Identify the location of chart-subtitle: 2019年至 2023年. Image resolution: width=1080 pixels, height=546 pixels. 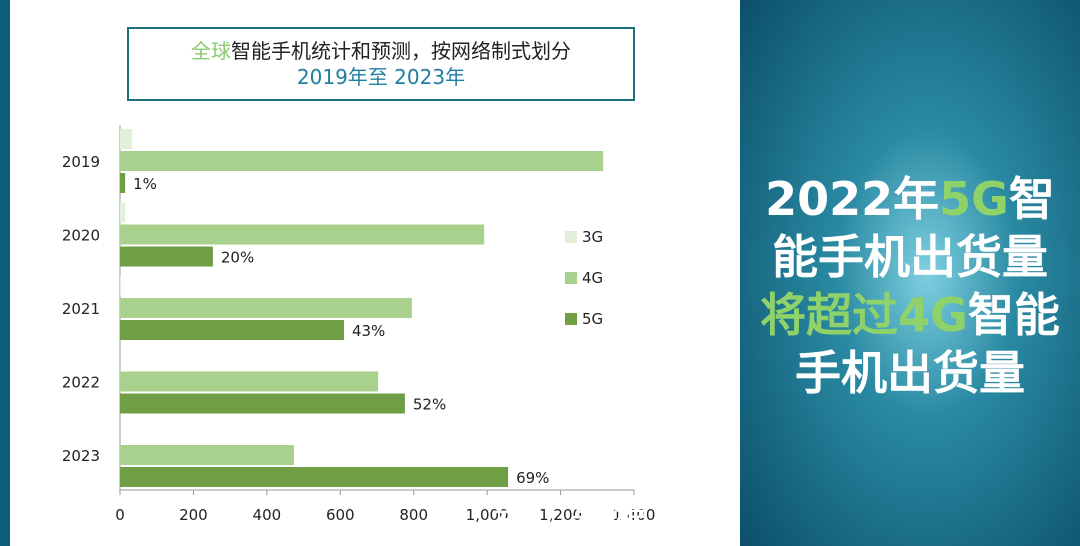
(381, 77).